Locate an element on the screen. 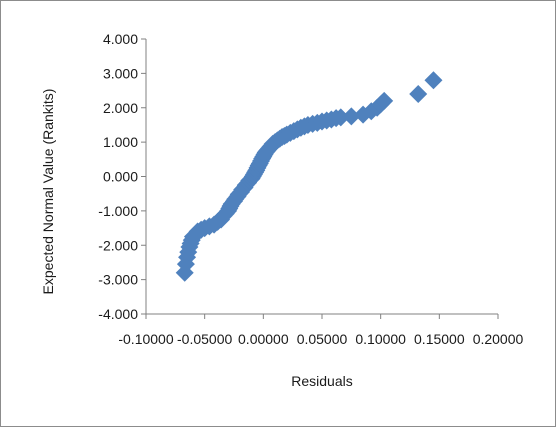  y-axis-title: Expected Normal Value (Rankits) is located at coordinates (48, 192).